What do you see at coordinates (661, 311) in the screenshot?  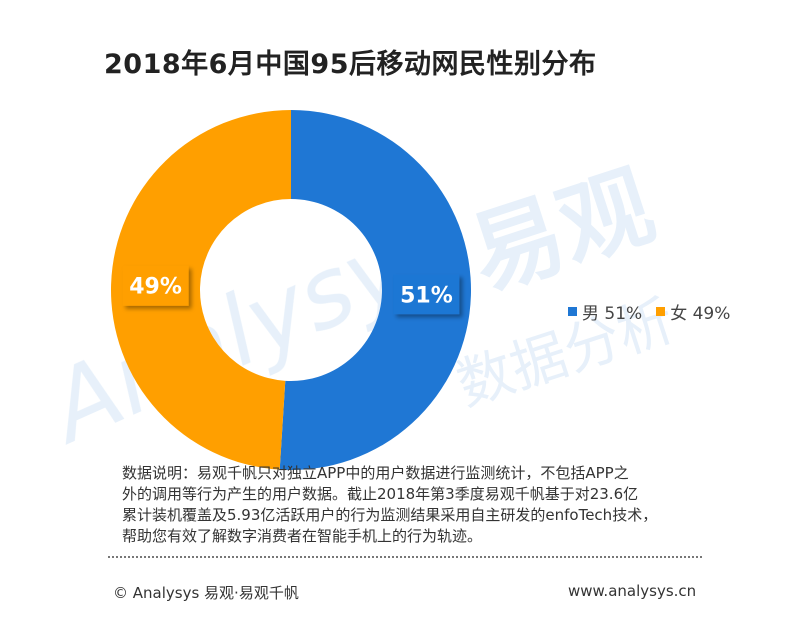 I see `legend-swatch-female` at bounding box center [661, 311].